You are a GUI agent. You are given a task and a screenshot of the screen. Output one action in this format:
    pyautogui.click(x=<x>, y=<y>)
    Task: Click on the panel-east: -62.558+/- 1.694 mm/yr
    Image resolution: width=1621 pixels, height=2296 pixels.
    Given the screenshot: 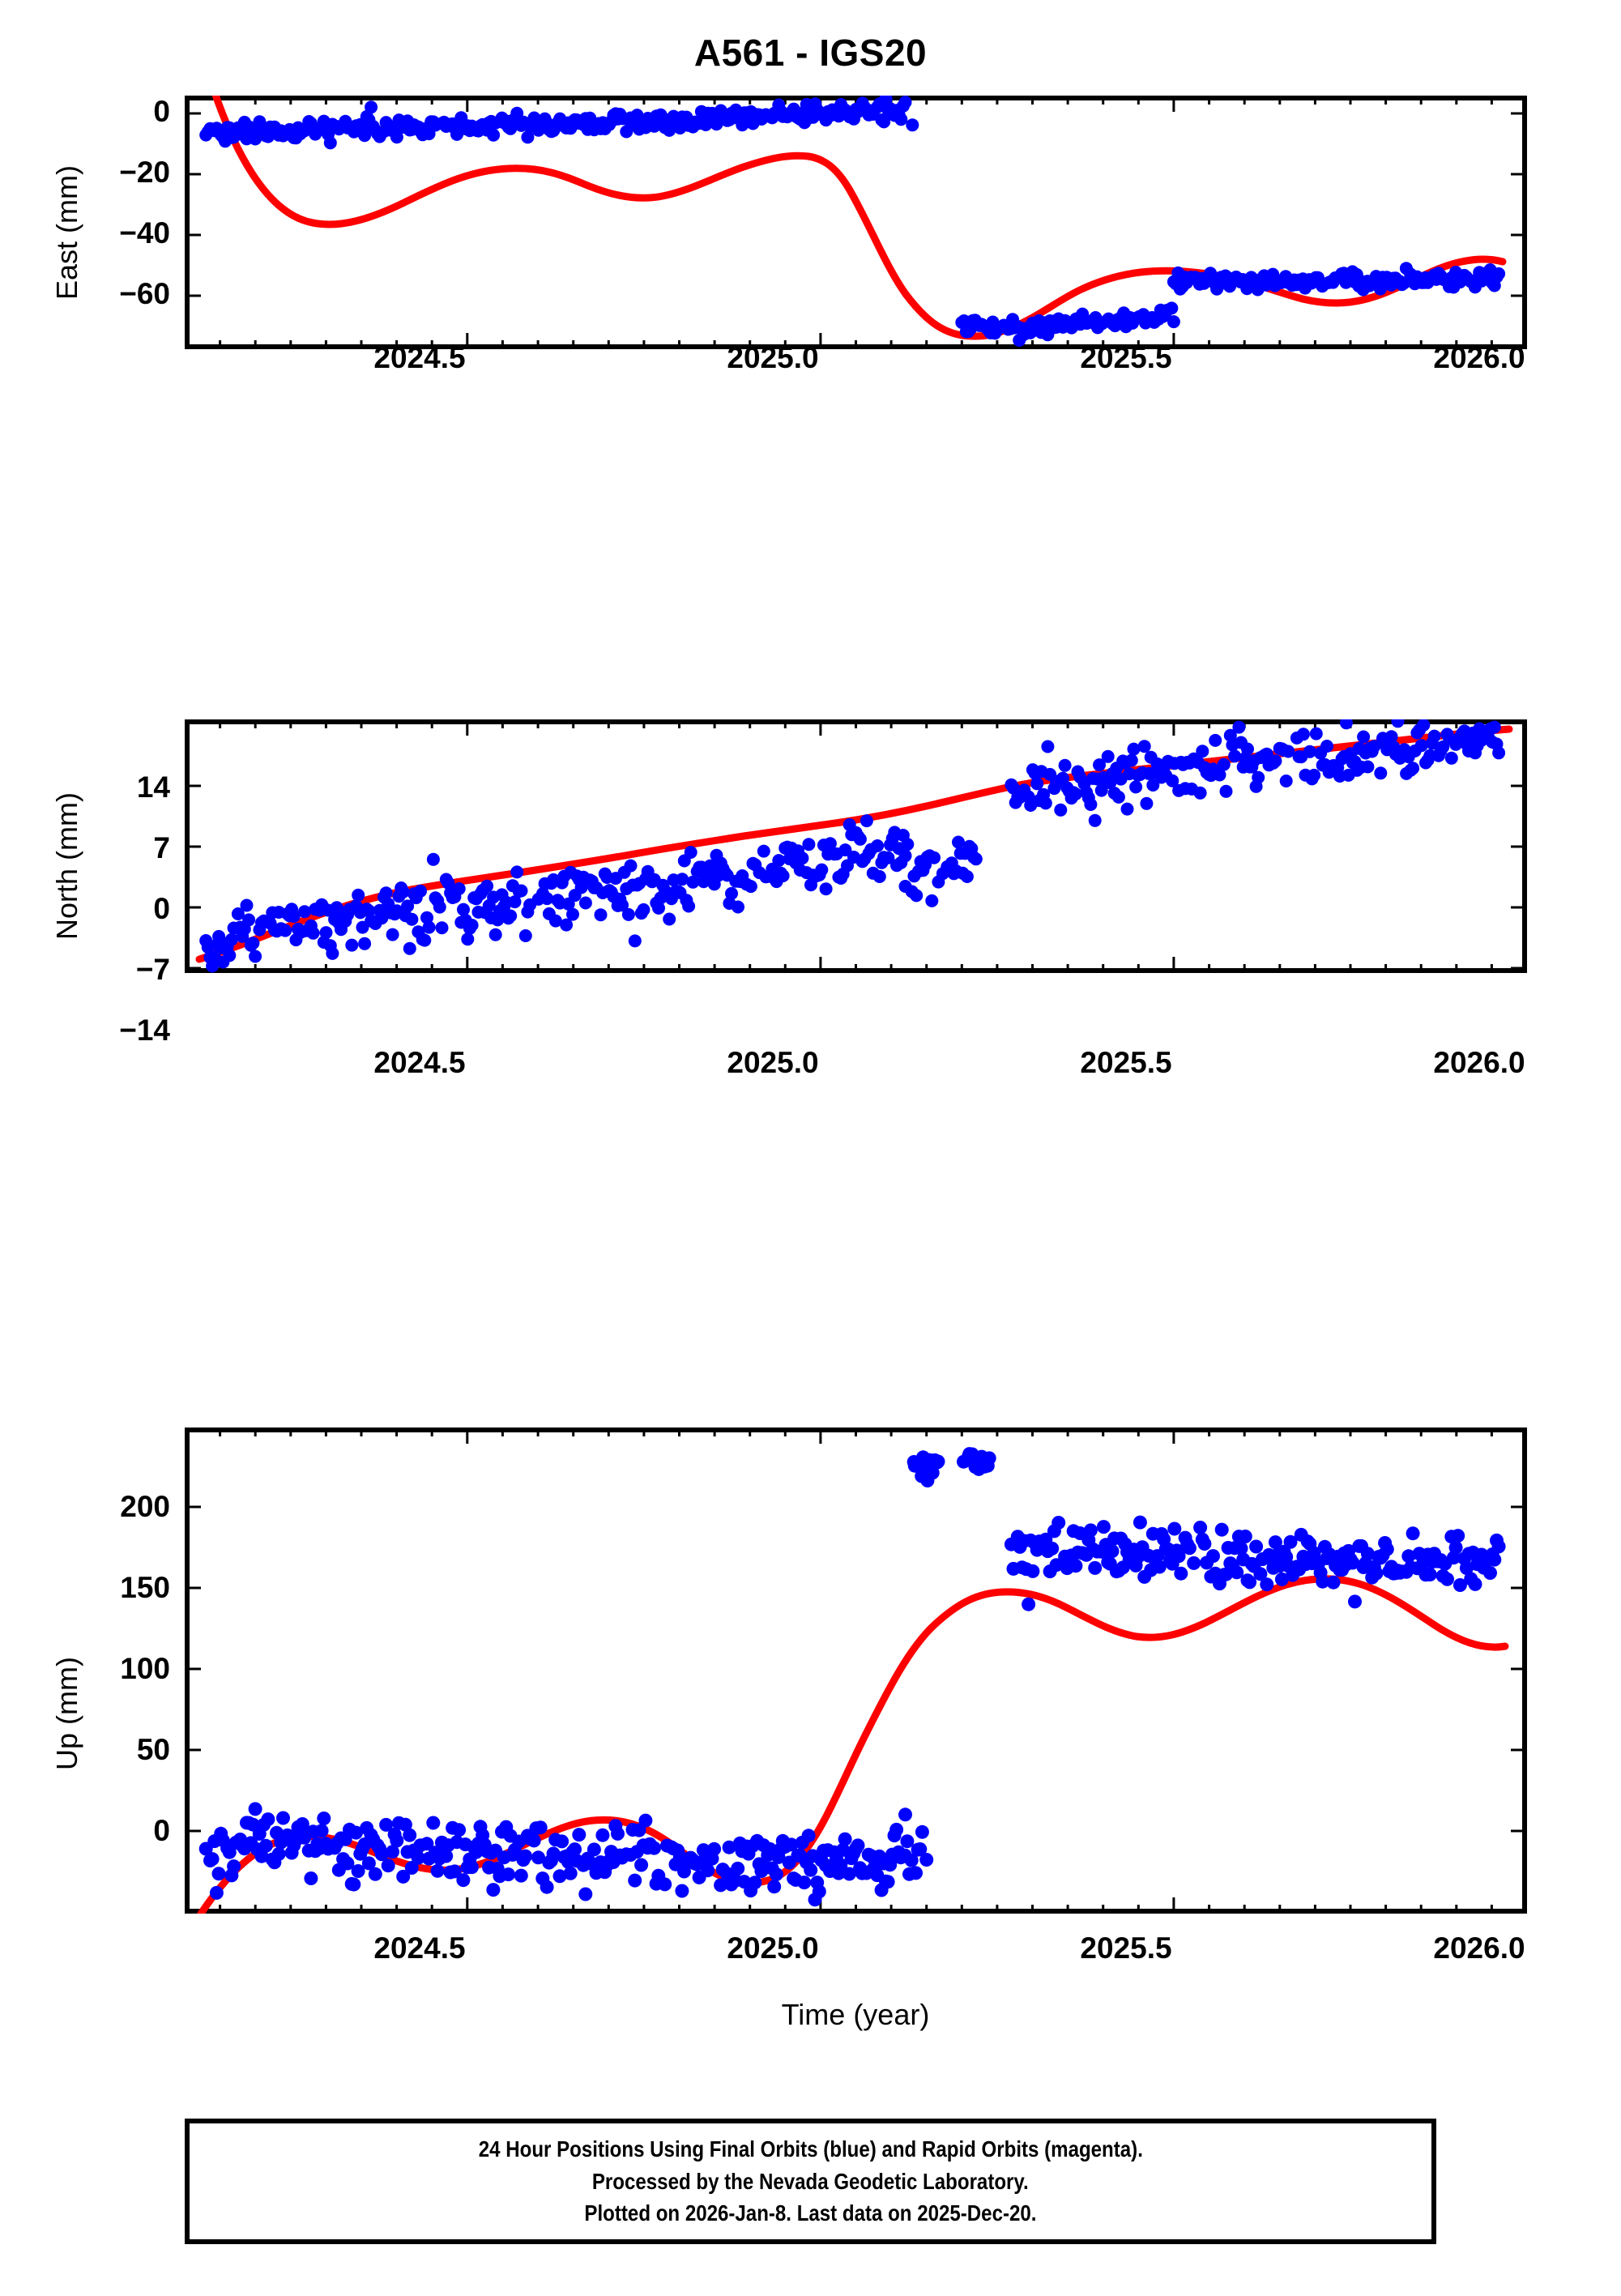 What is the action you would take?
    pyautogui.click(x=856, y=223)
    